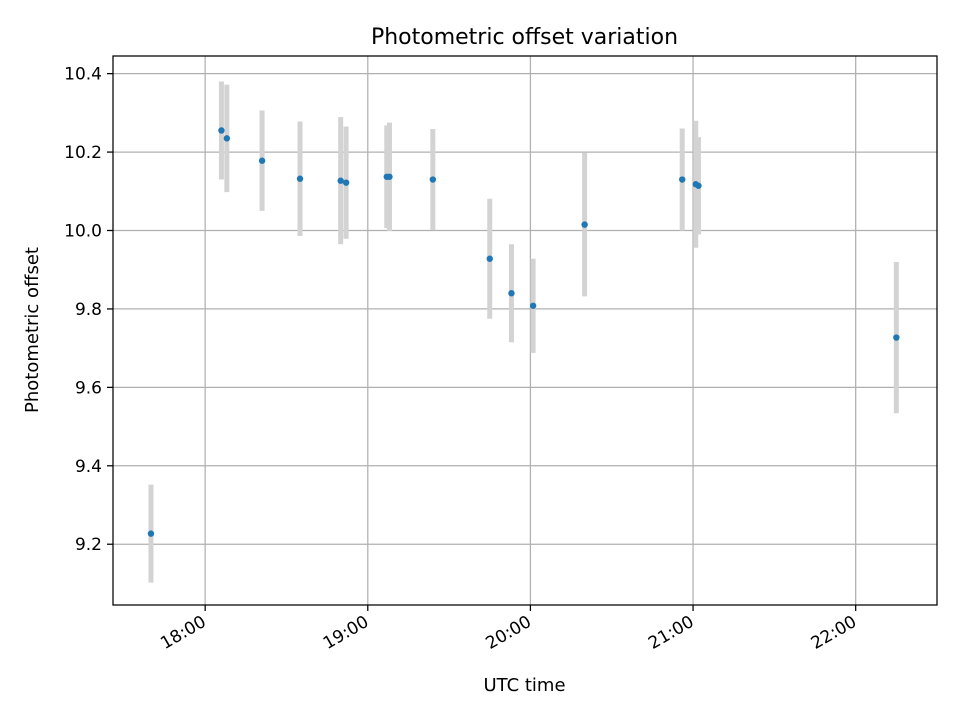 The height and width of the screenshot is (720, 960). I want to click on y-tick-label: 9.6, so click(88, 388).